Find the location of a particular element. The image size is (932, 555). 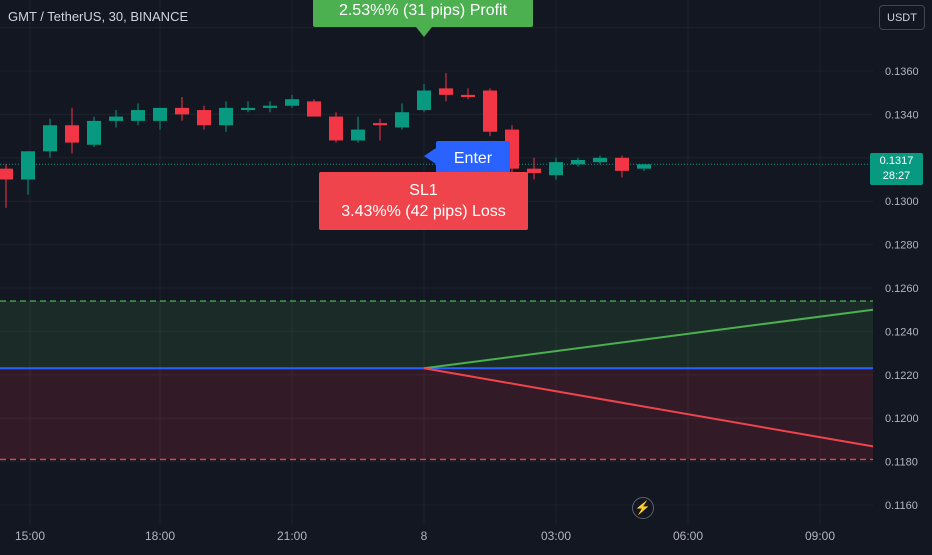

y-axis-tick: 0.1360 is located at coordinates (902, 72).